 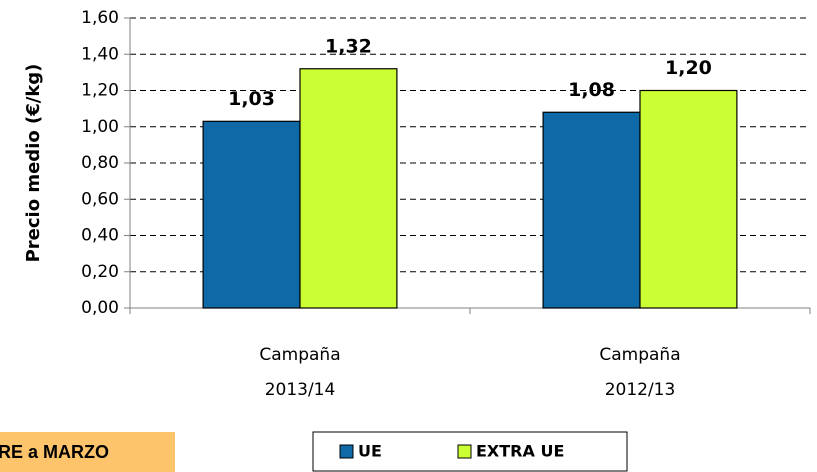 What do you see at coordinates (33, 163) in the screenshot?
I see `y-axis-label: Precio medio (€/kg)` at bounding box center [33, 163].